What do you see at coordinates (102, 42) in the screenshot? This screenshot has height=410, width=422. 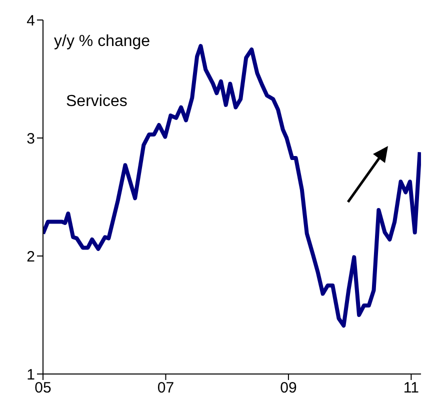 I see `annotation: y/y % change` at bounding box center [102, 42].